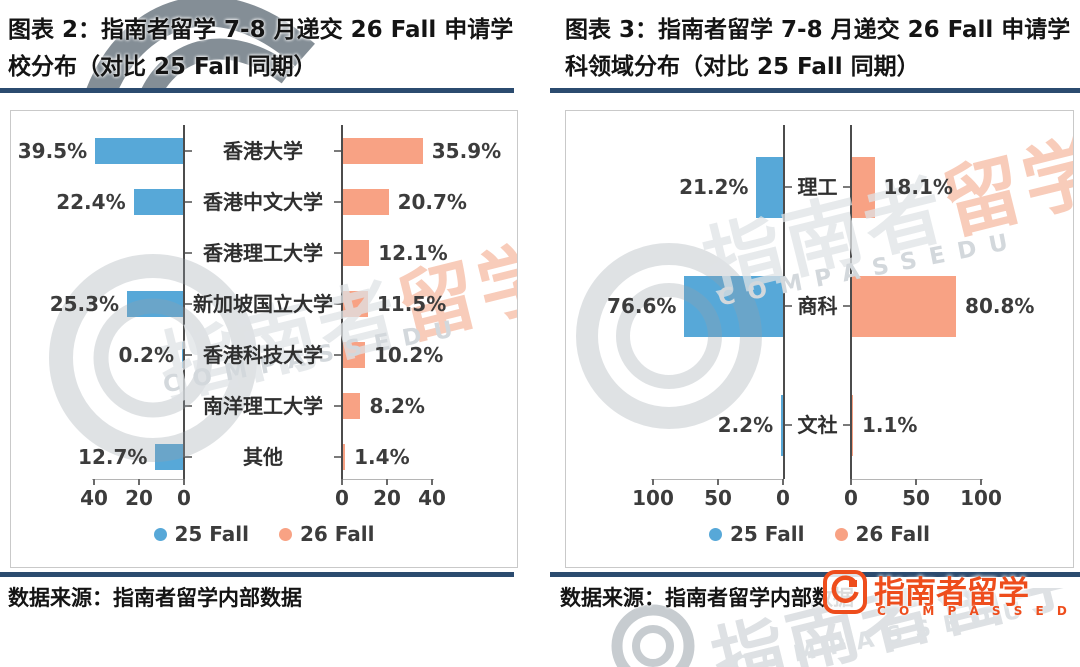 This screenshot has height=667, width=1080. Describe the element at coordinates (817, 306) in the screenshot. I see `category-label: 商科` at that location.